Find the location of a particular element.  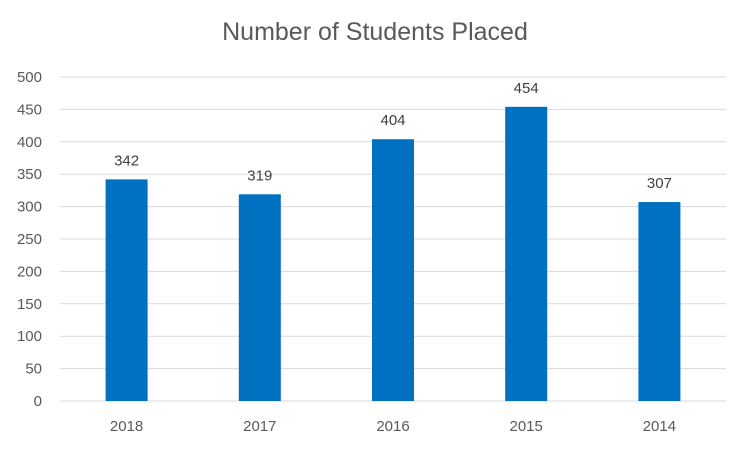

y-tick-label: 100 is located at coordinates (29, 336).